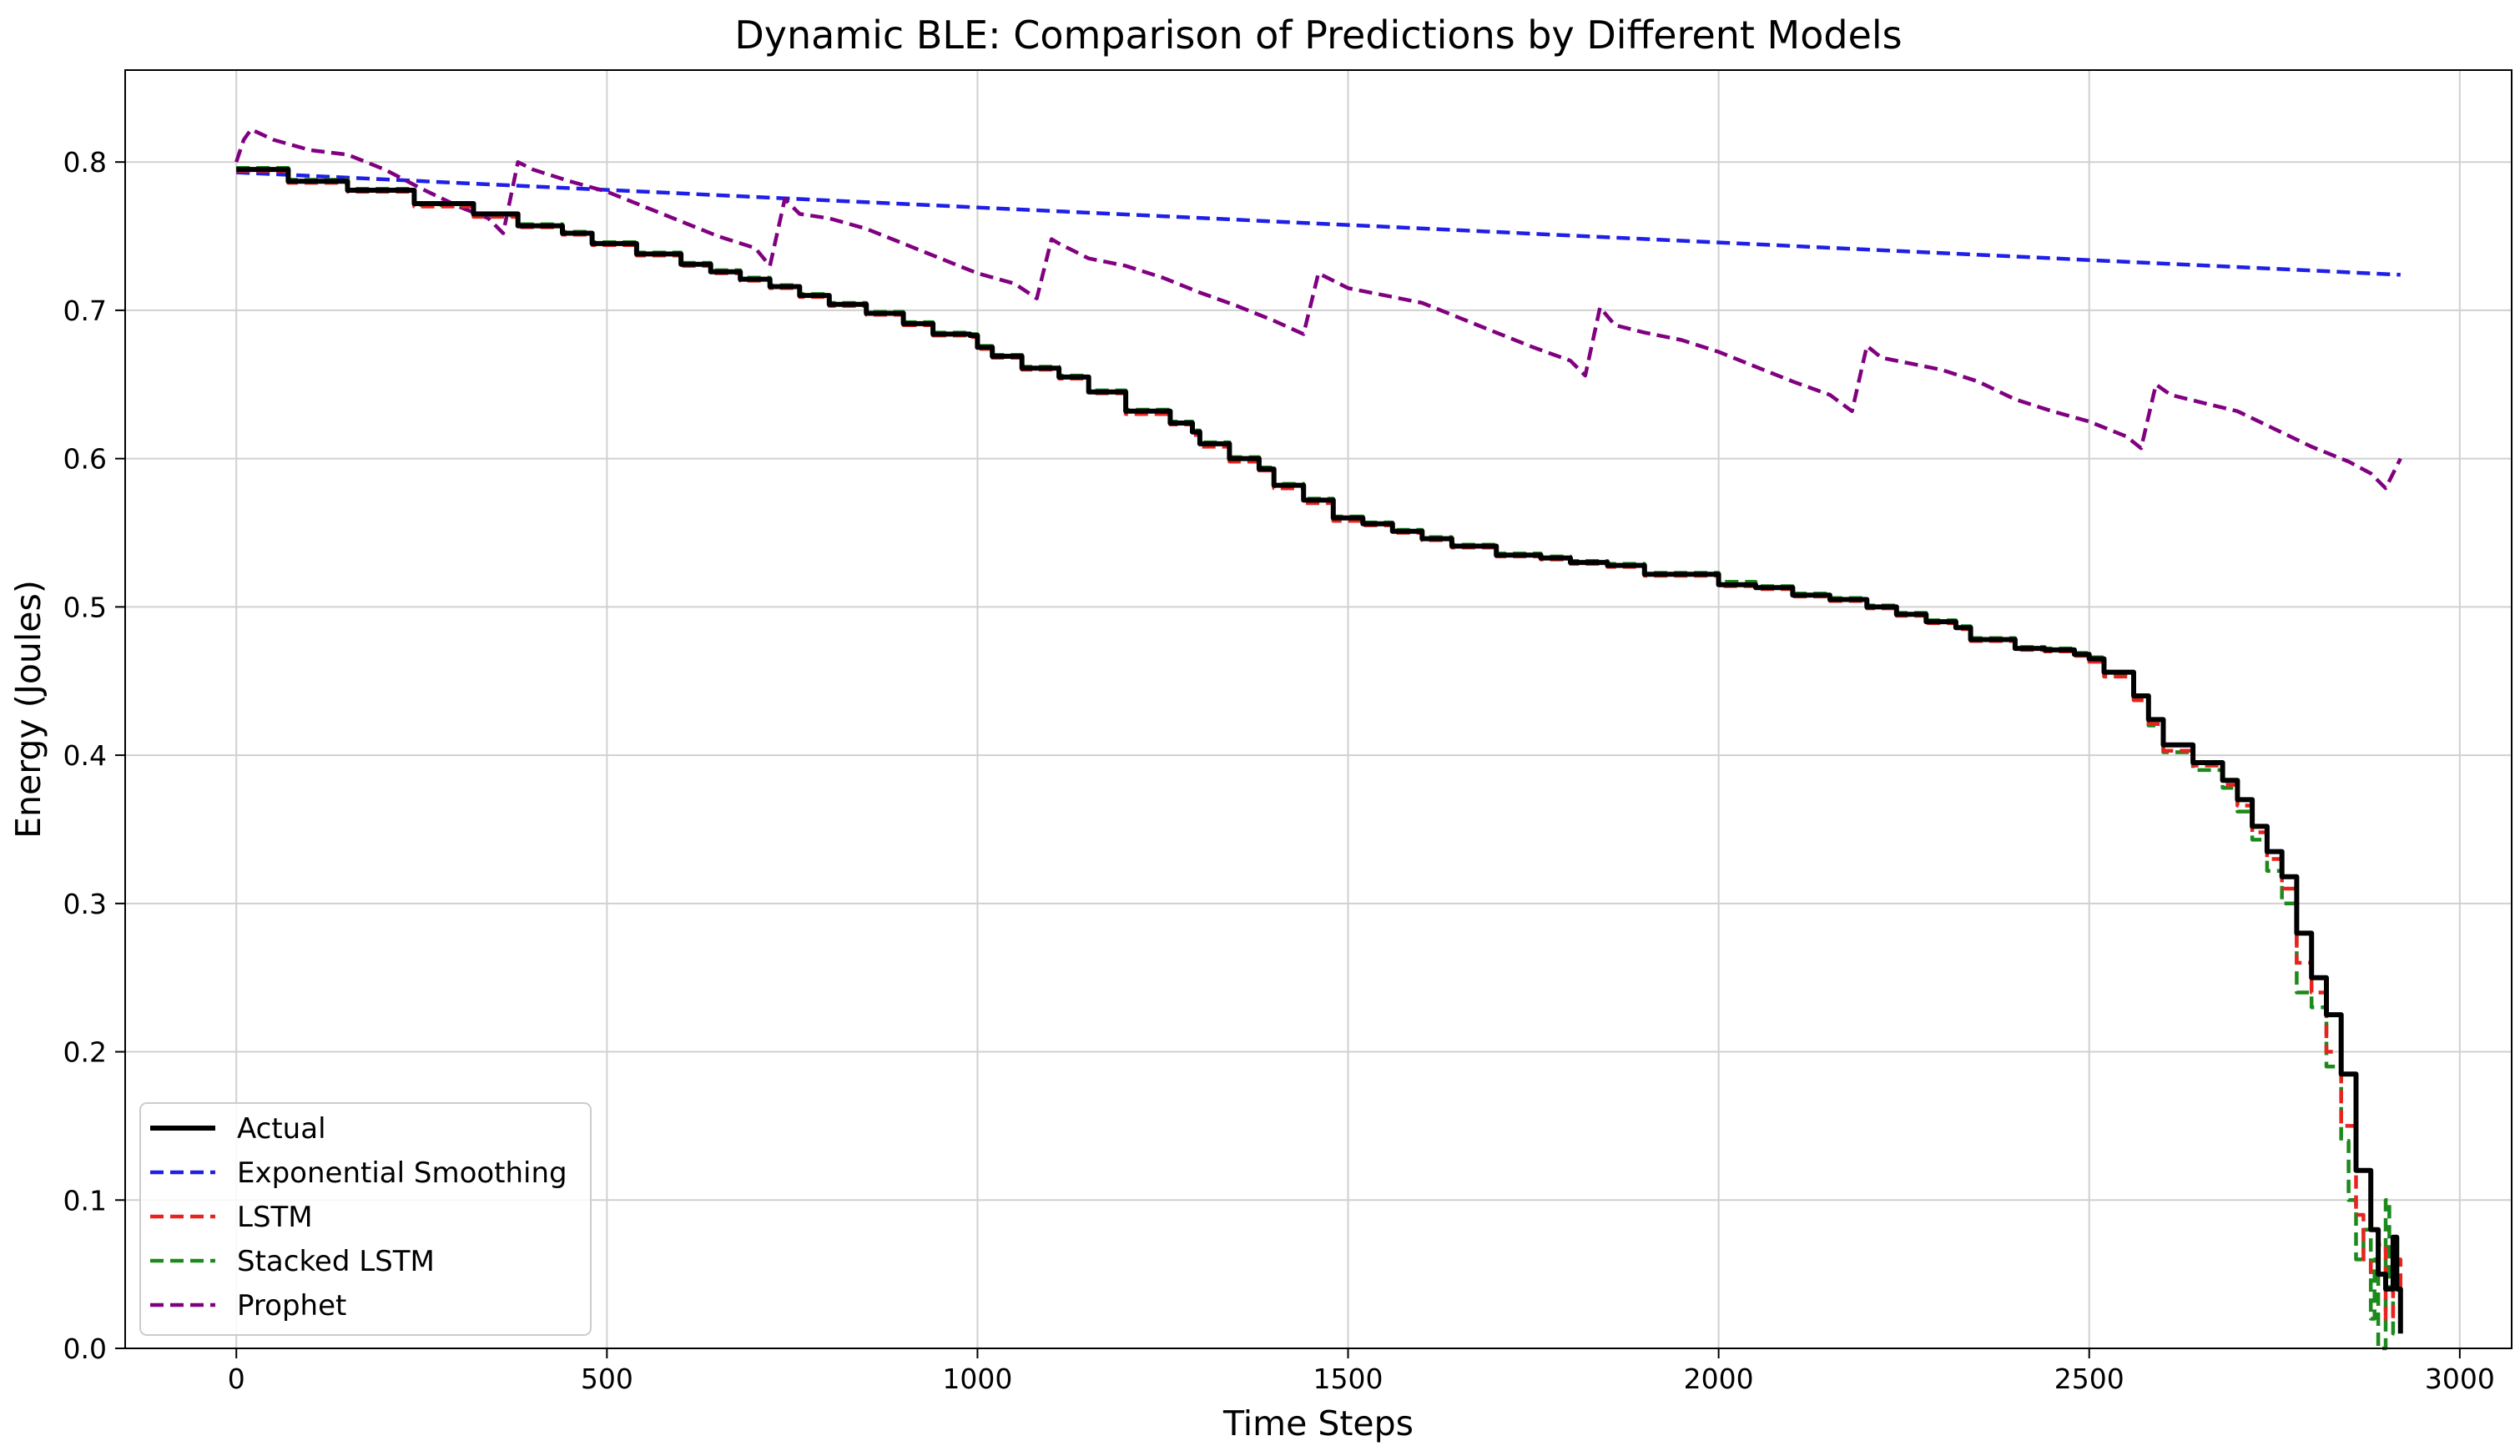 The width and height of the screenshot is (2520, 1456). What do you see at coordinates (402, 1173) in the screenshot?
I see `legend-label-exponential-smoothing: Exponential Smoothing` at bounding box center [402, 1173].